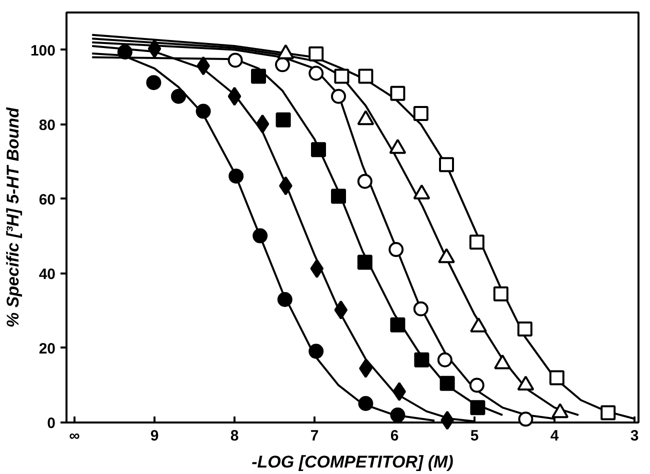 Image resolution: width=650 pixels, height=474 pixels. I want to click on y-tick-label: 80, so click(47, 125).